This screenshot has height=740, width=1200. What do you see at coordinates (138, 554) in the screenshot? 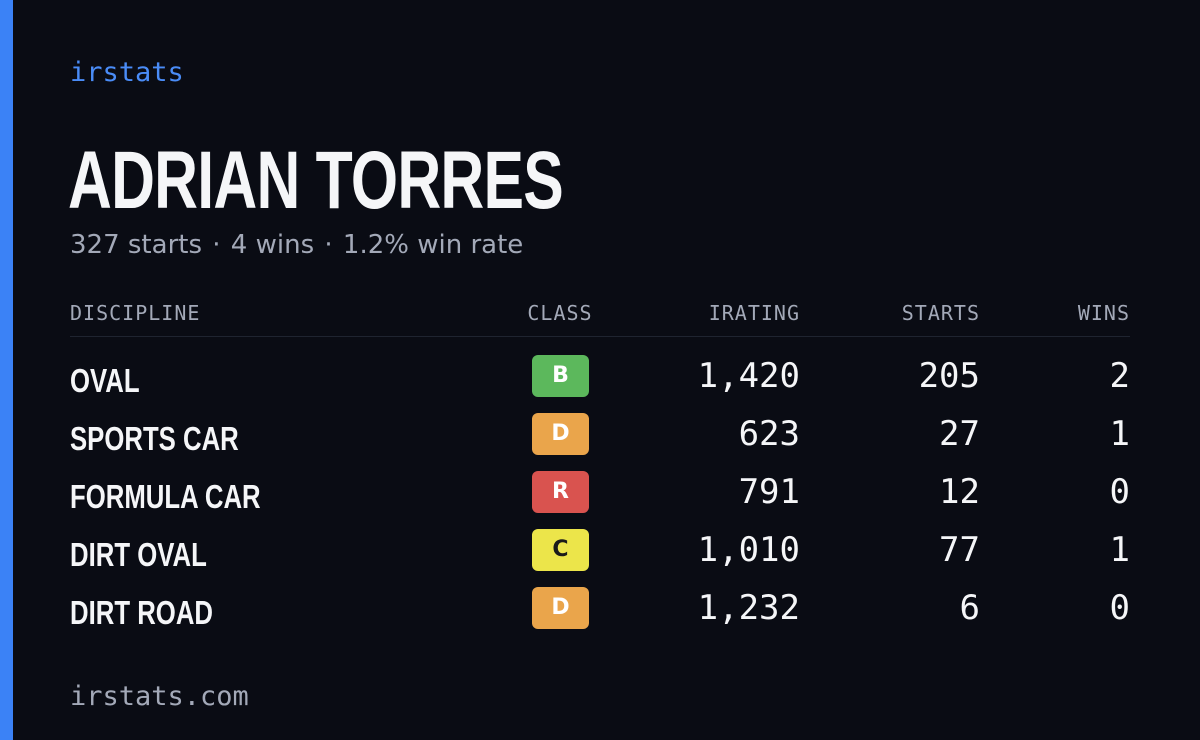
I see `discipline-name: DIRT OVAL` at bounding box center [138, 554].